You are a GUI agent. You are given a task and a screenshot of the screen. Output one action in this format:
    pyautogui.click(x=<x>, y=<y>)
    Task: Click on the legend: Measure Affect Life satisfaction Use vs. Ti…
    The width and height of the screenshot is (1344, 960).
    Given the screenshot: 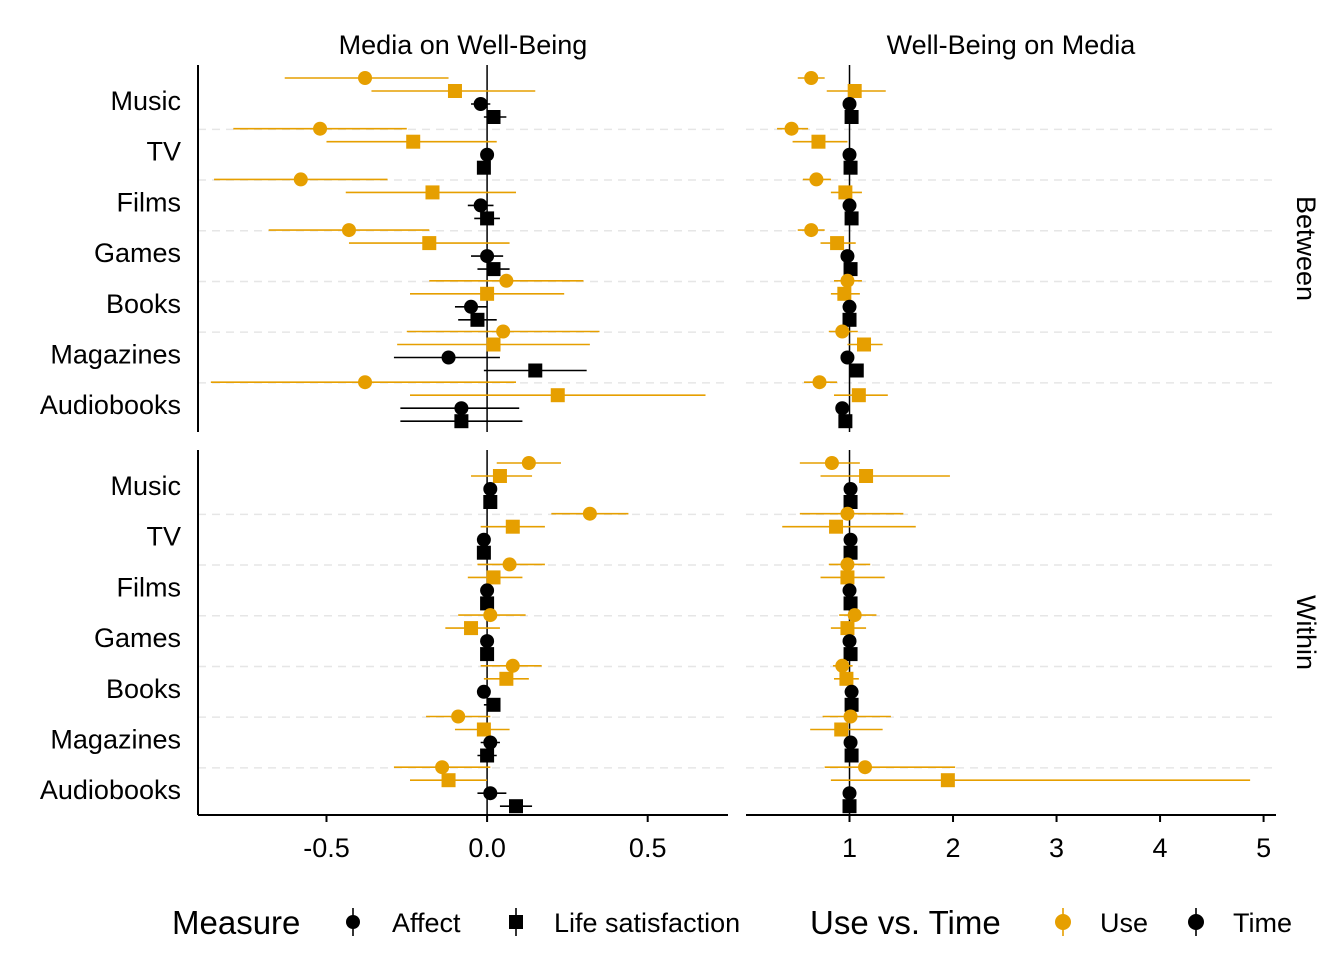 What is the action you would take?
    pyautogui.click(x=732, y=922)
    